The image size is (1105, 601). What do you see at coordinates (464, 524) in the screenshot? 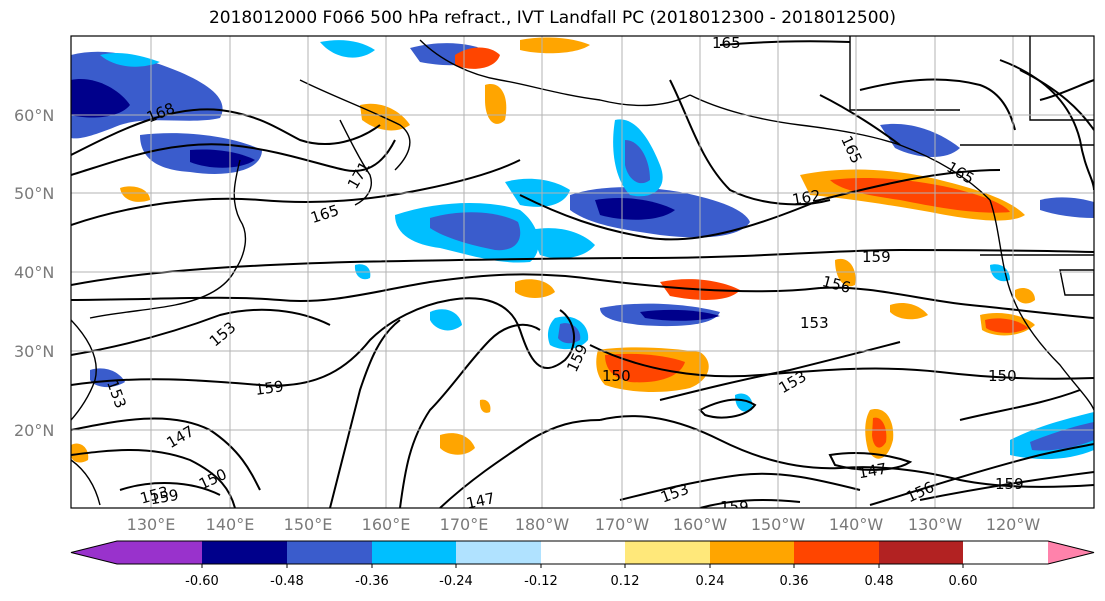
I see `lon-tick-label: 170°E` at bounding box center [464, 524].